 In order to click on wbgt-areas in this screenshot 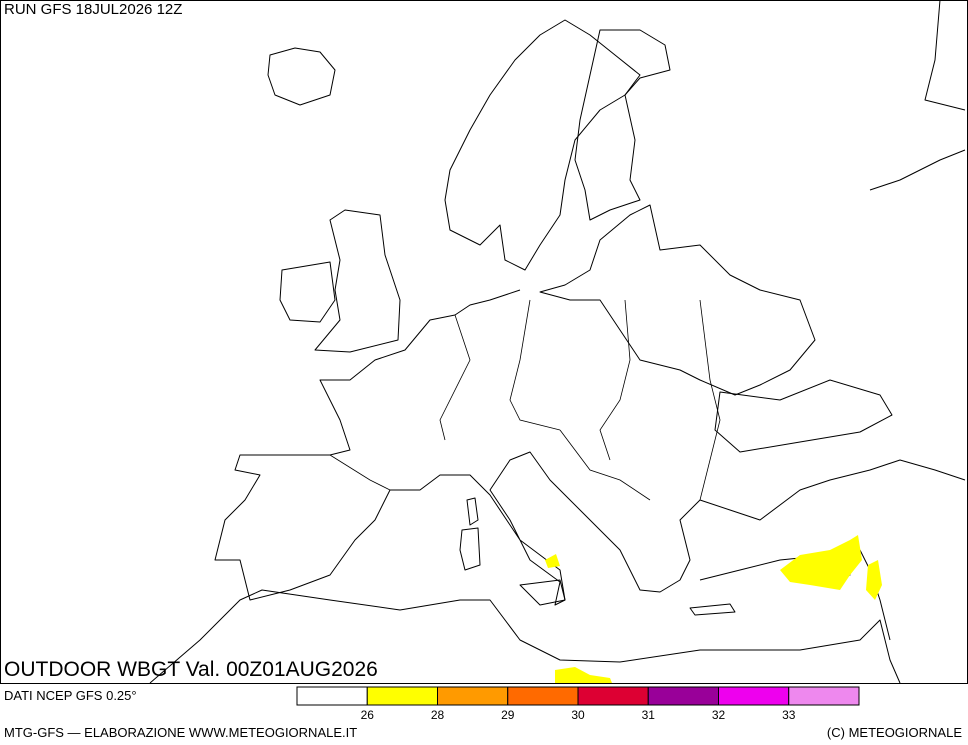, I will do `click(713, 609)`.